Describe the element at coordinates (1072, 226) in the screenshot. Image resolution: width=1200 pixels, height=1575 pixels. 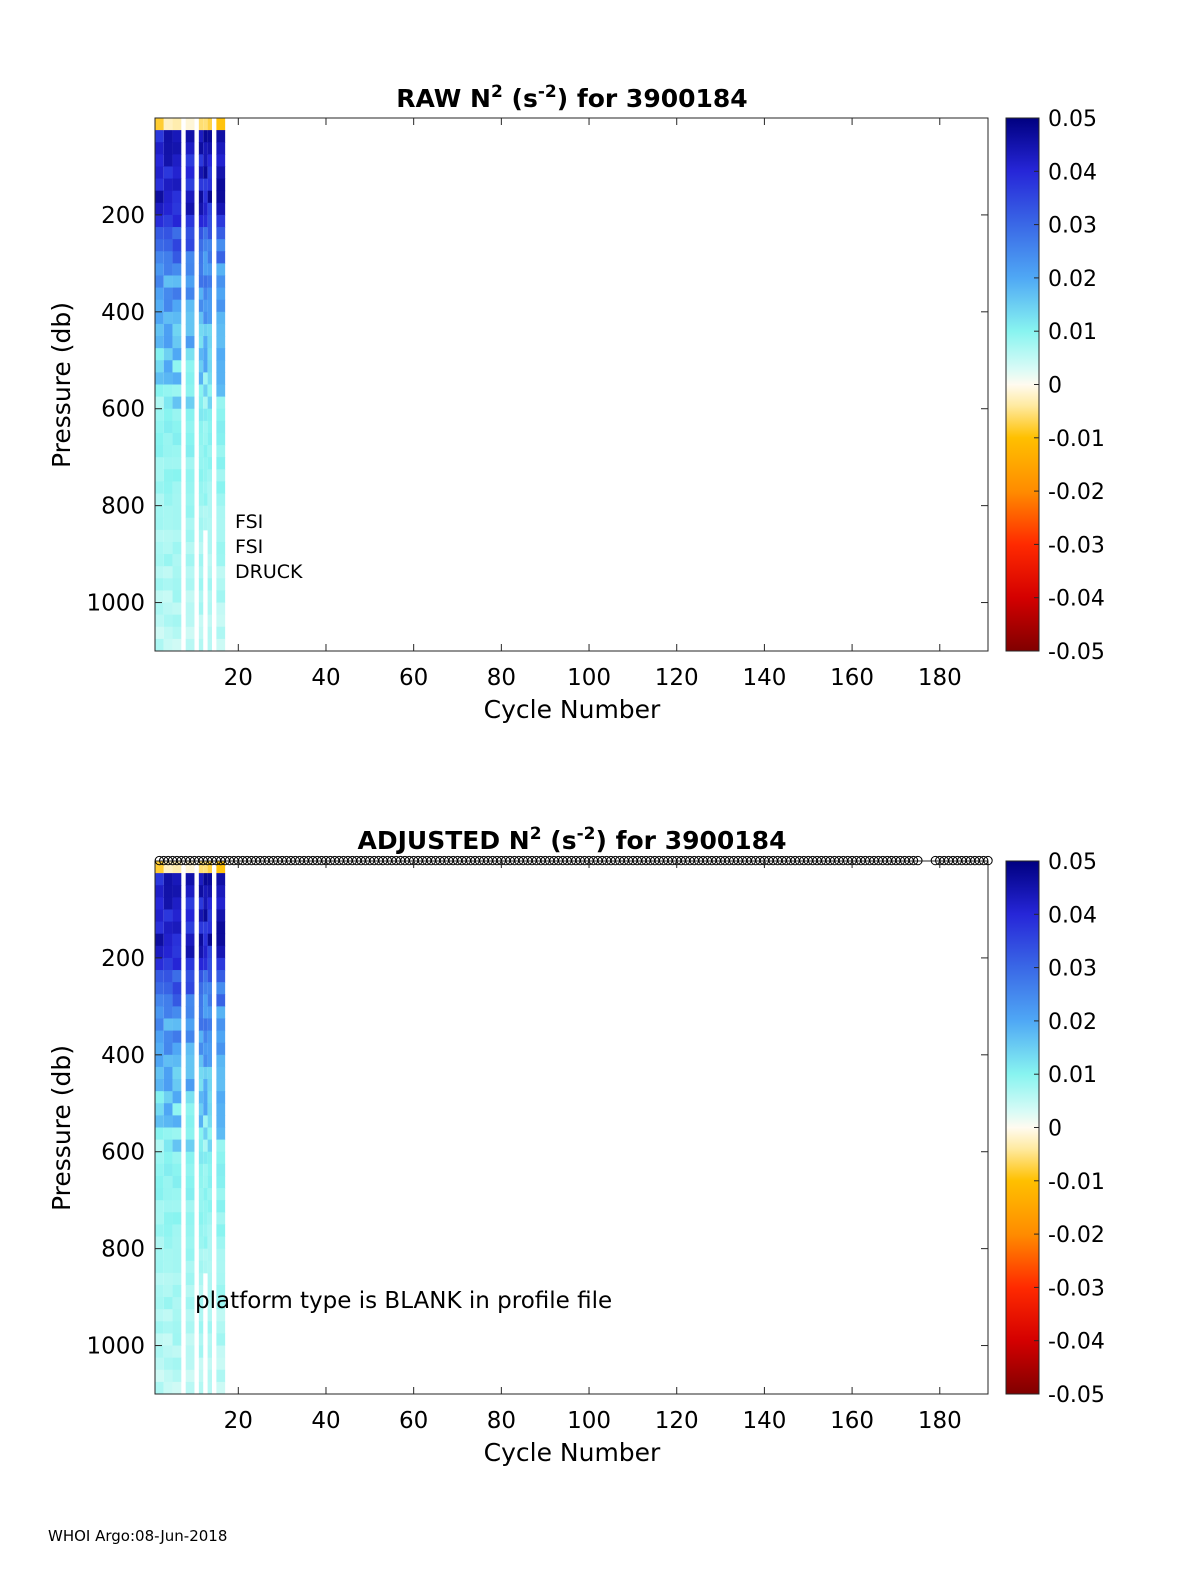
I see `colorbar-tick-label: 0.03` at that location.